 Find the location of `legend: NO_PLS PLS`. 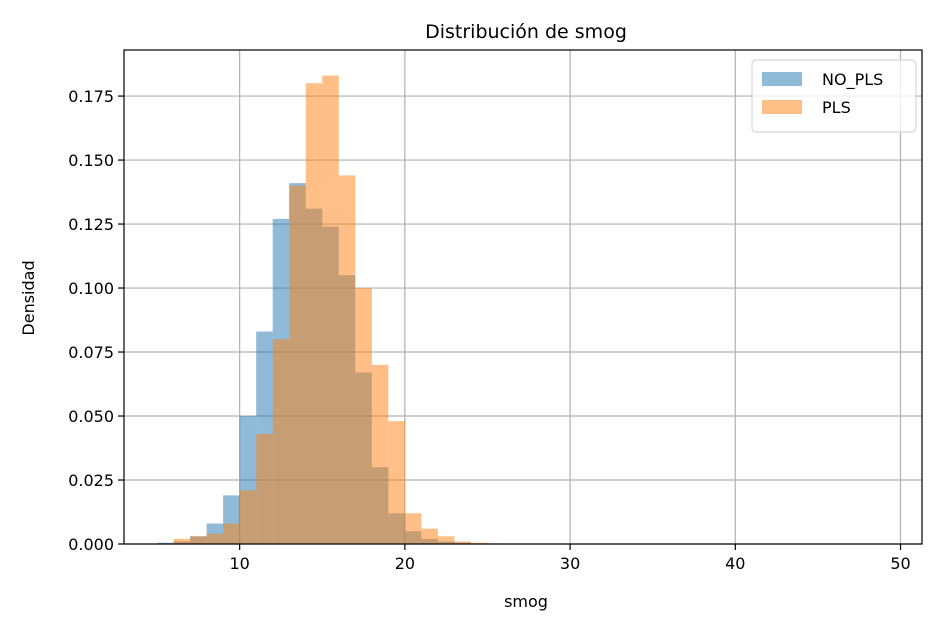

legend: NO_PLS PLS is located at coordinates (834, 96).